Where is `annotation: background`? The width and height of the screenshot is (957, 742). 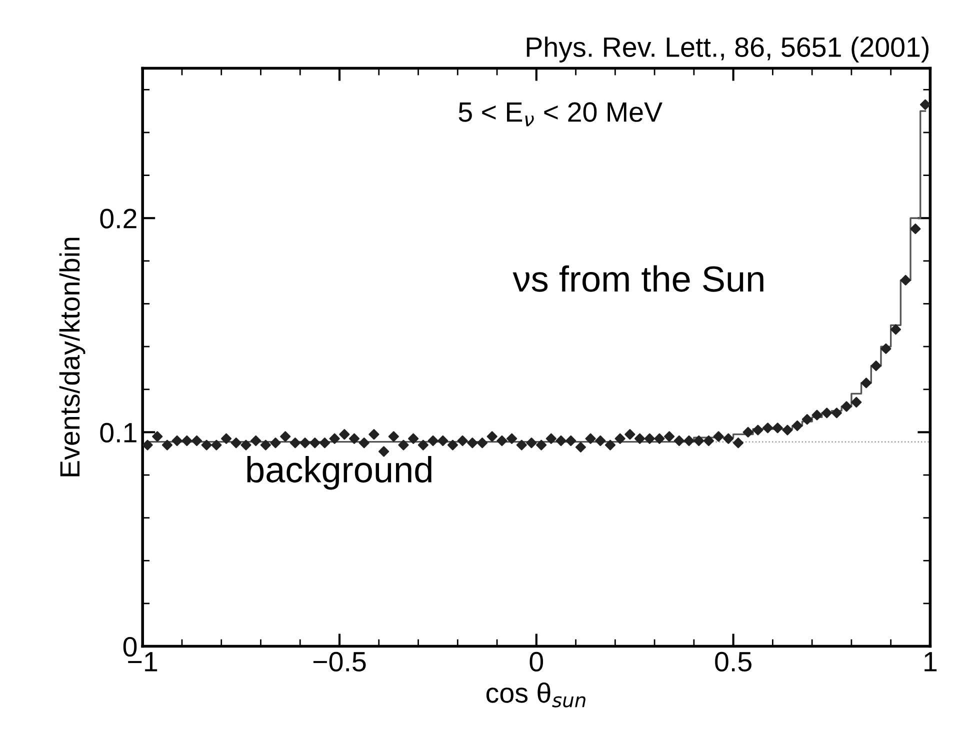 annotation: background is located at coordinates (339, 473).